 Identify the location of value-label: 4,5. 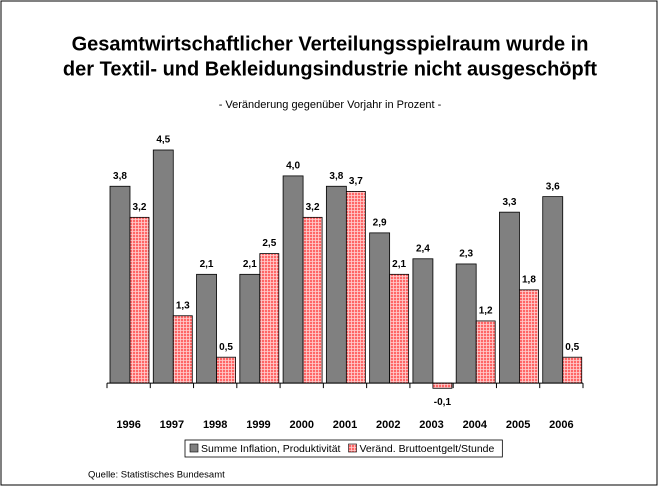
(163, 140).